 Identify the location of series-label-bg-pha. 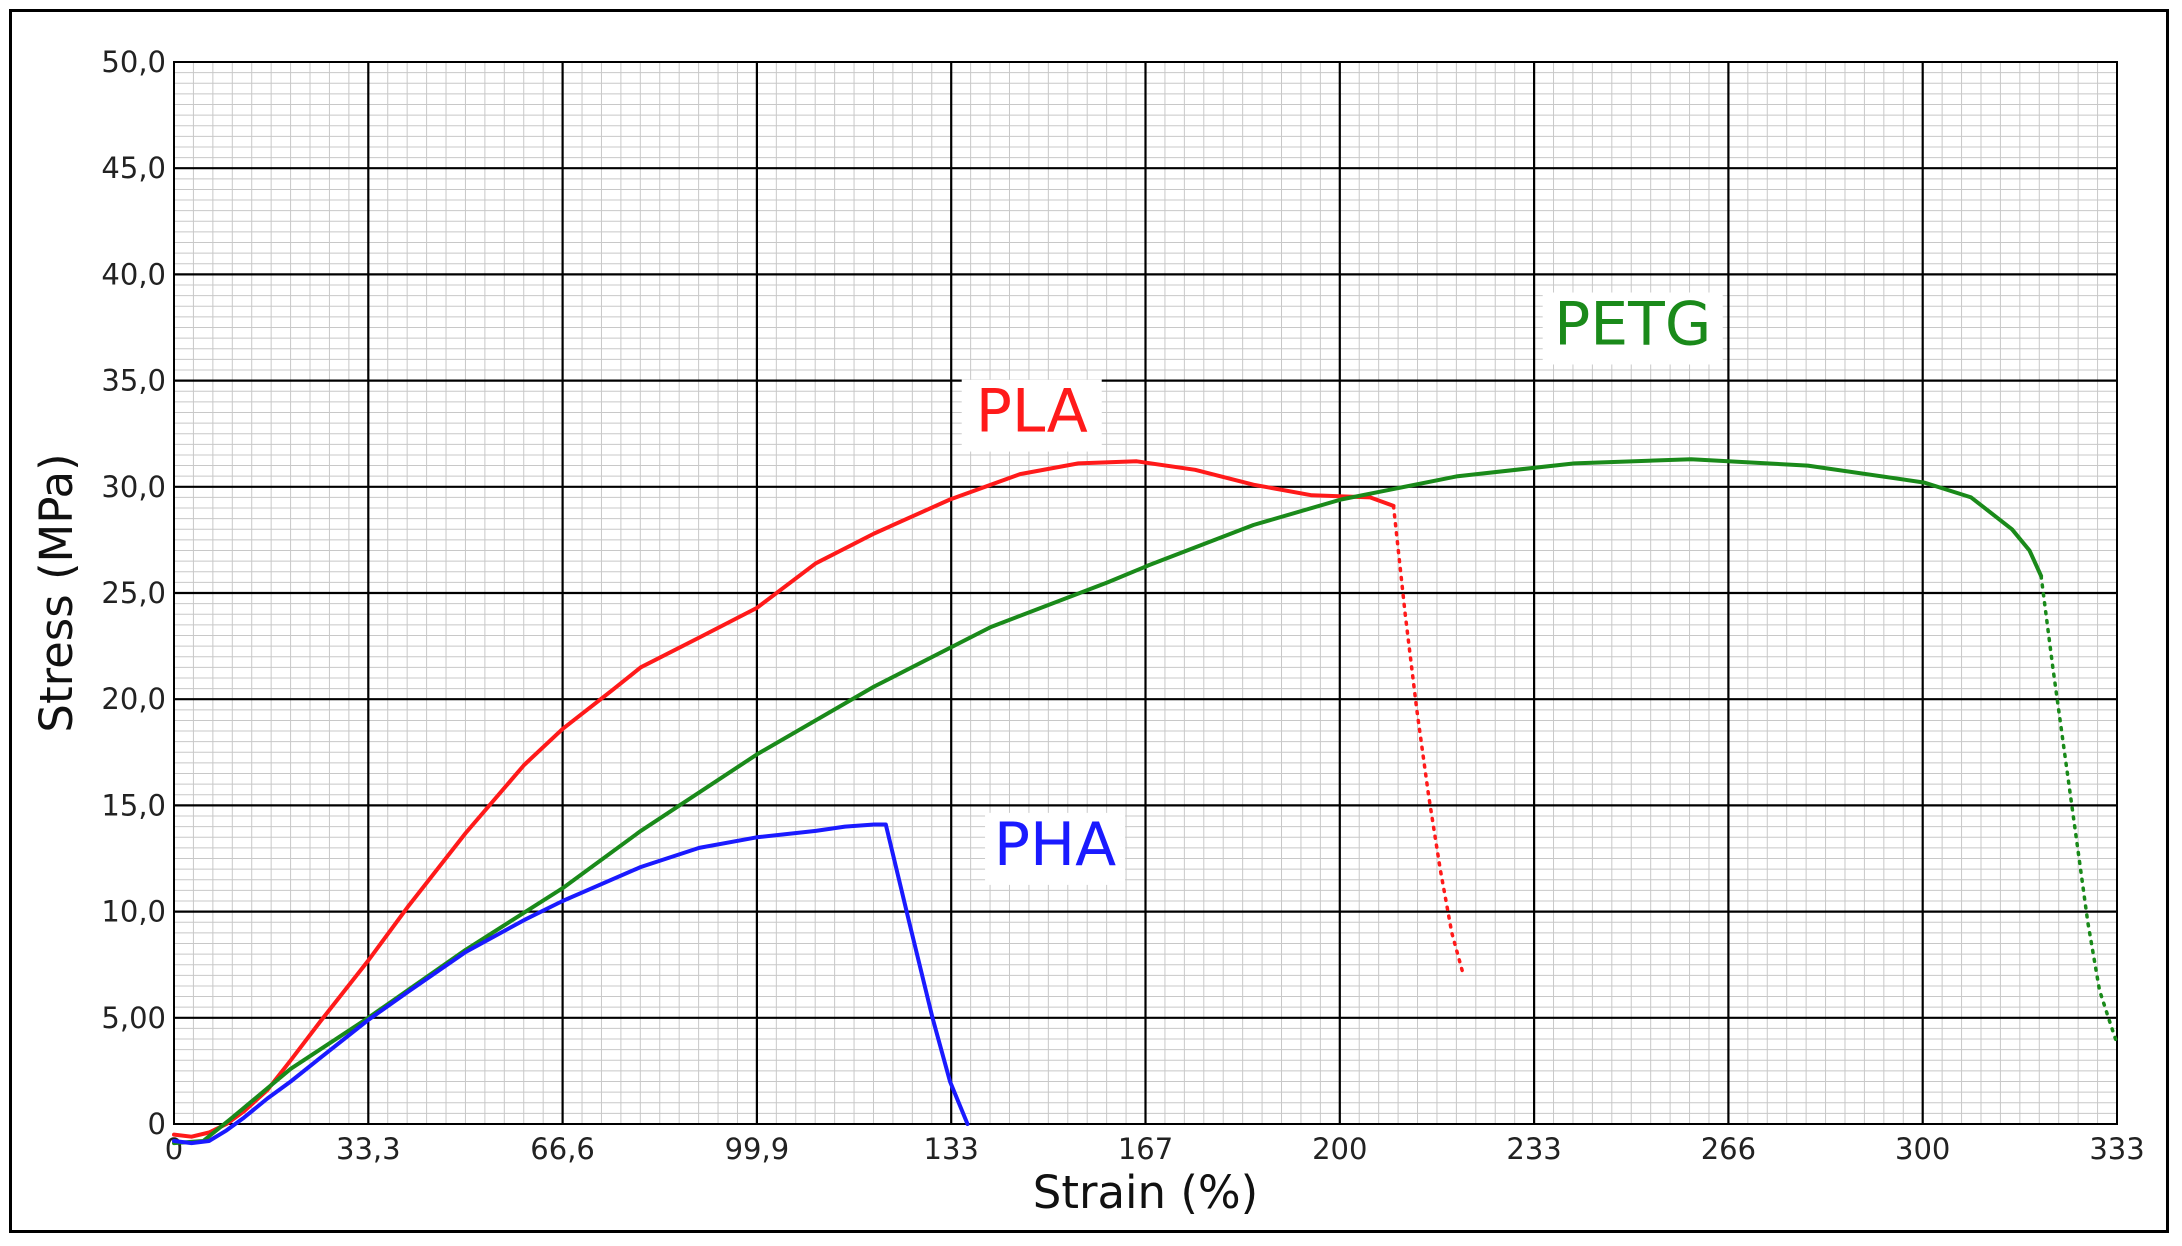
(1055, 848).